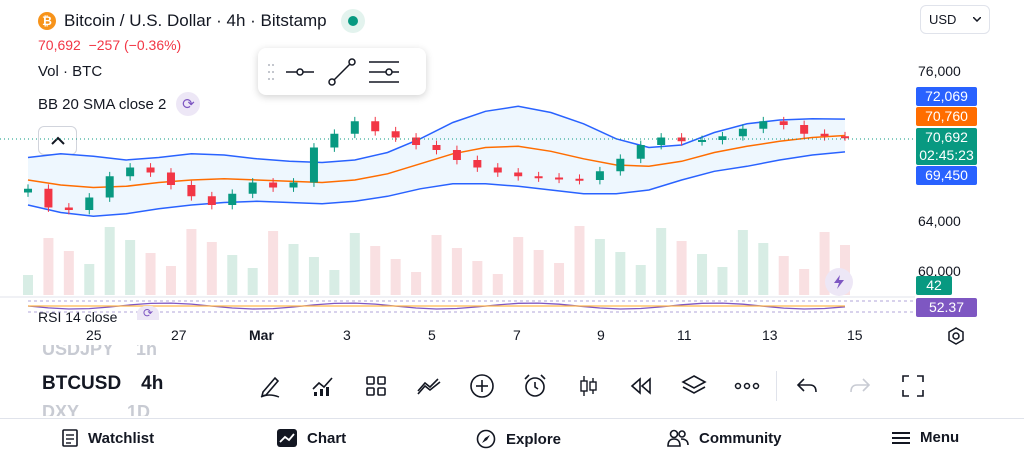 This screenshot has height=462, width=1024. What do you see at coordinates (517, 335) in the screenshot?
I see `time-tick: 7` at bounding box center [517, 335].